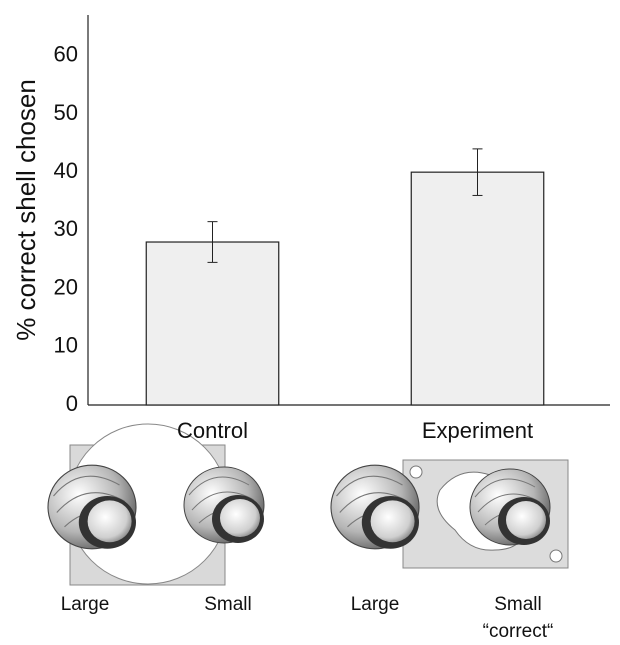  I want to click on y-tick-label: 50, so click(66, 112).